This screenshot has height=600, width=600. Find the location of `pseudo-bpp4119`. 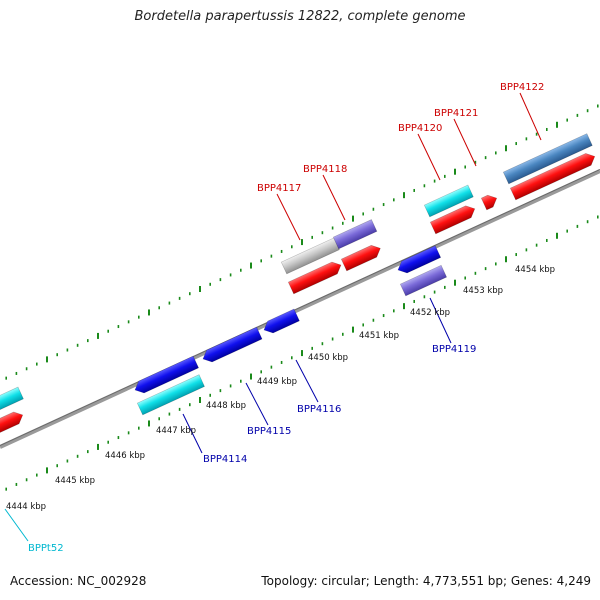

pseudo-bpp4119 is located at coordinates (423, 280).